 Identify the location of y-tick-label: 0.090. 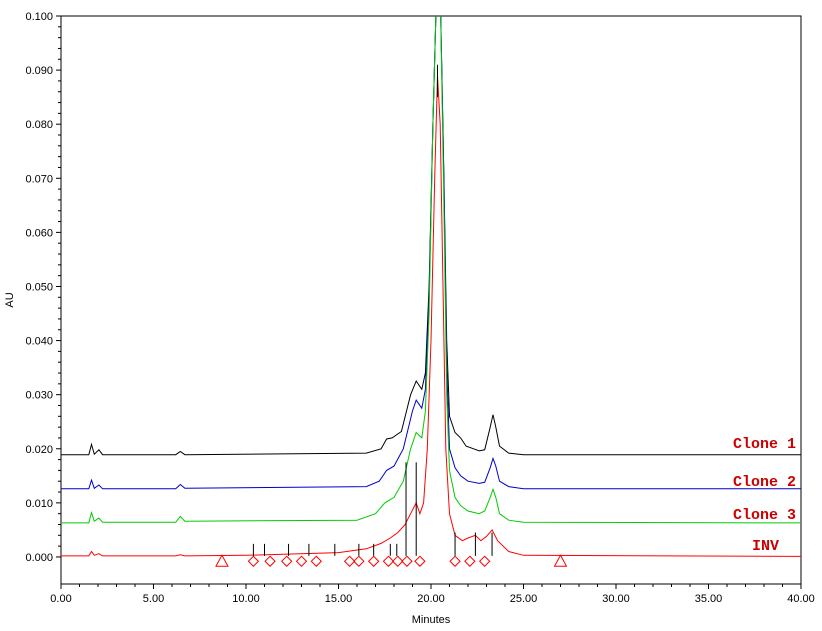
(39, 71).